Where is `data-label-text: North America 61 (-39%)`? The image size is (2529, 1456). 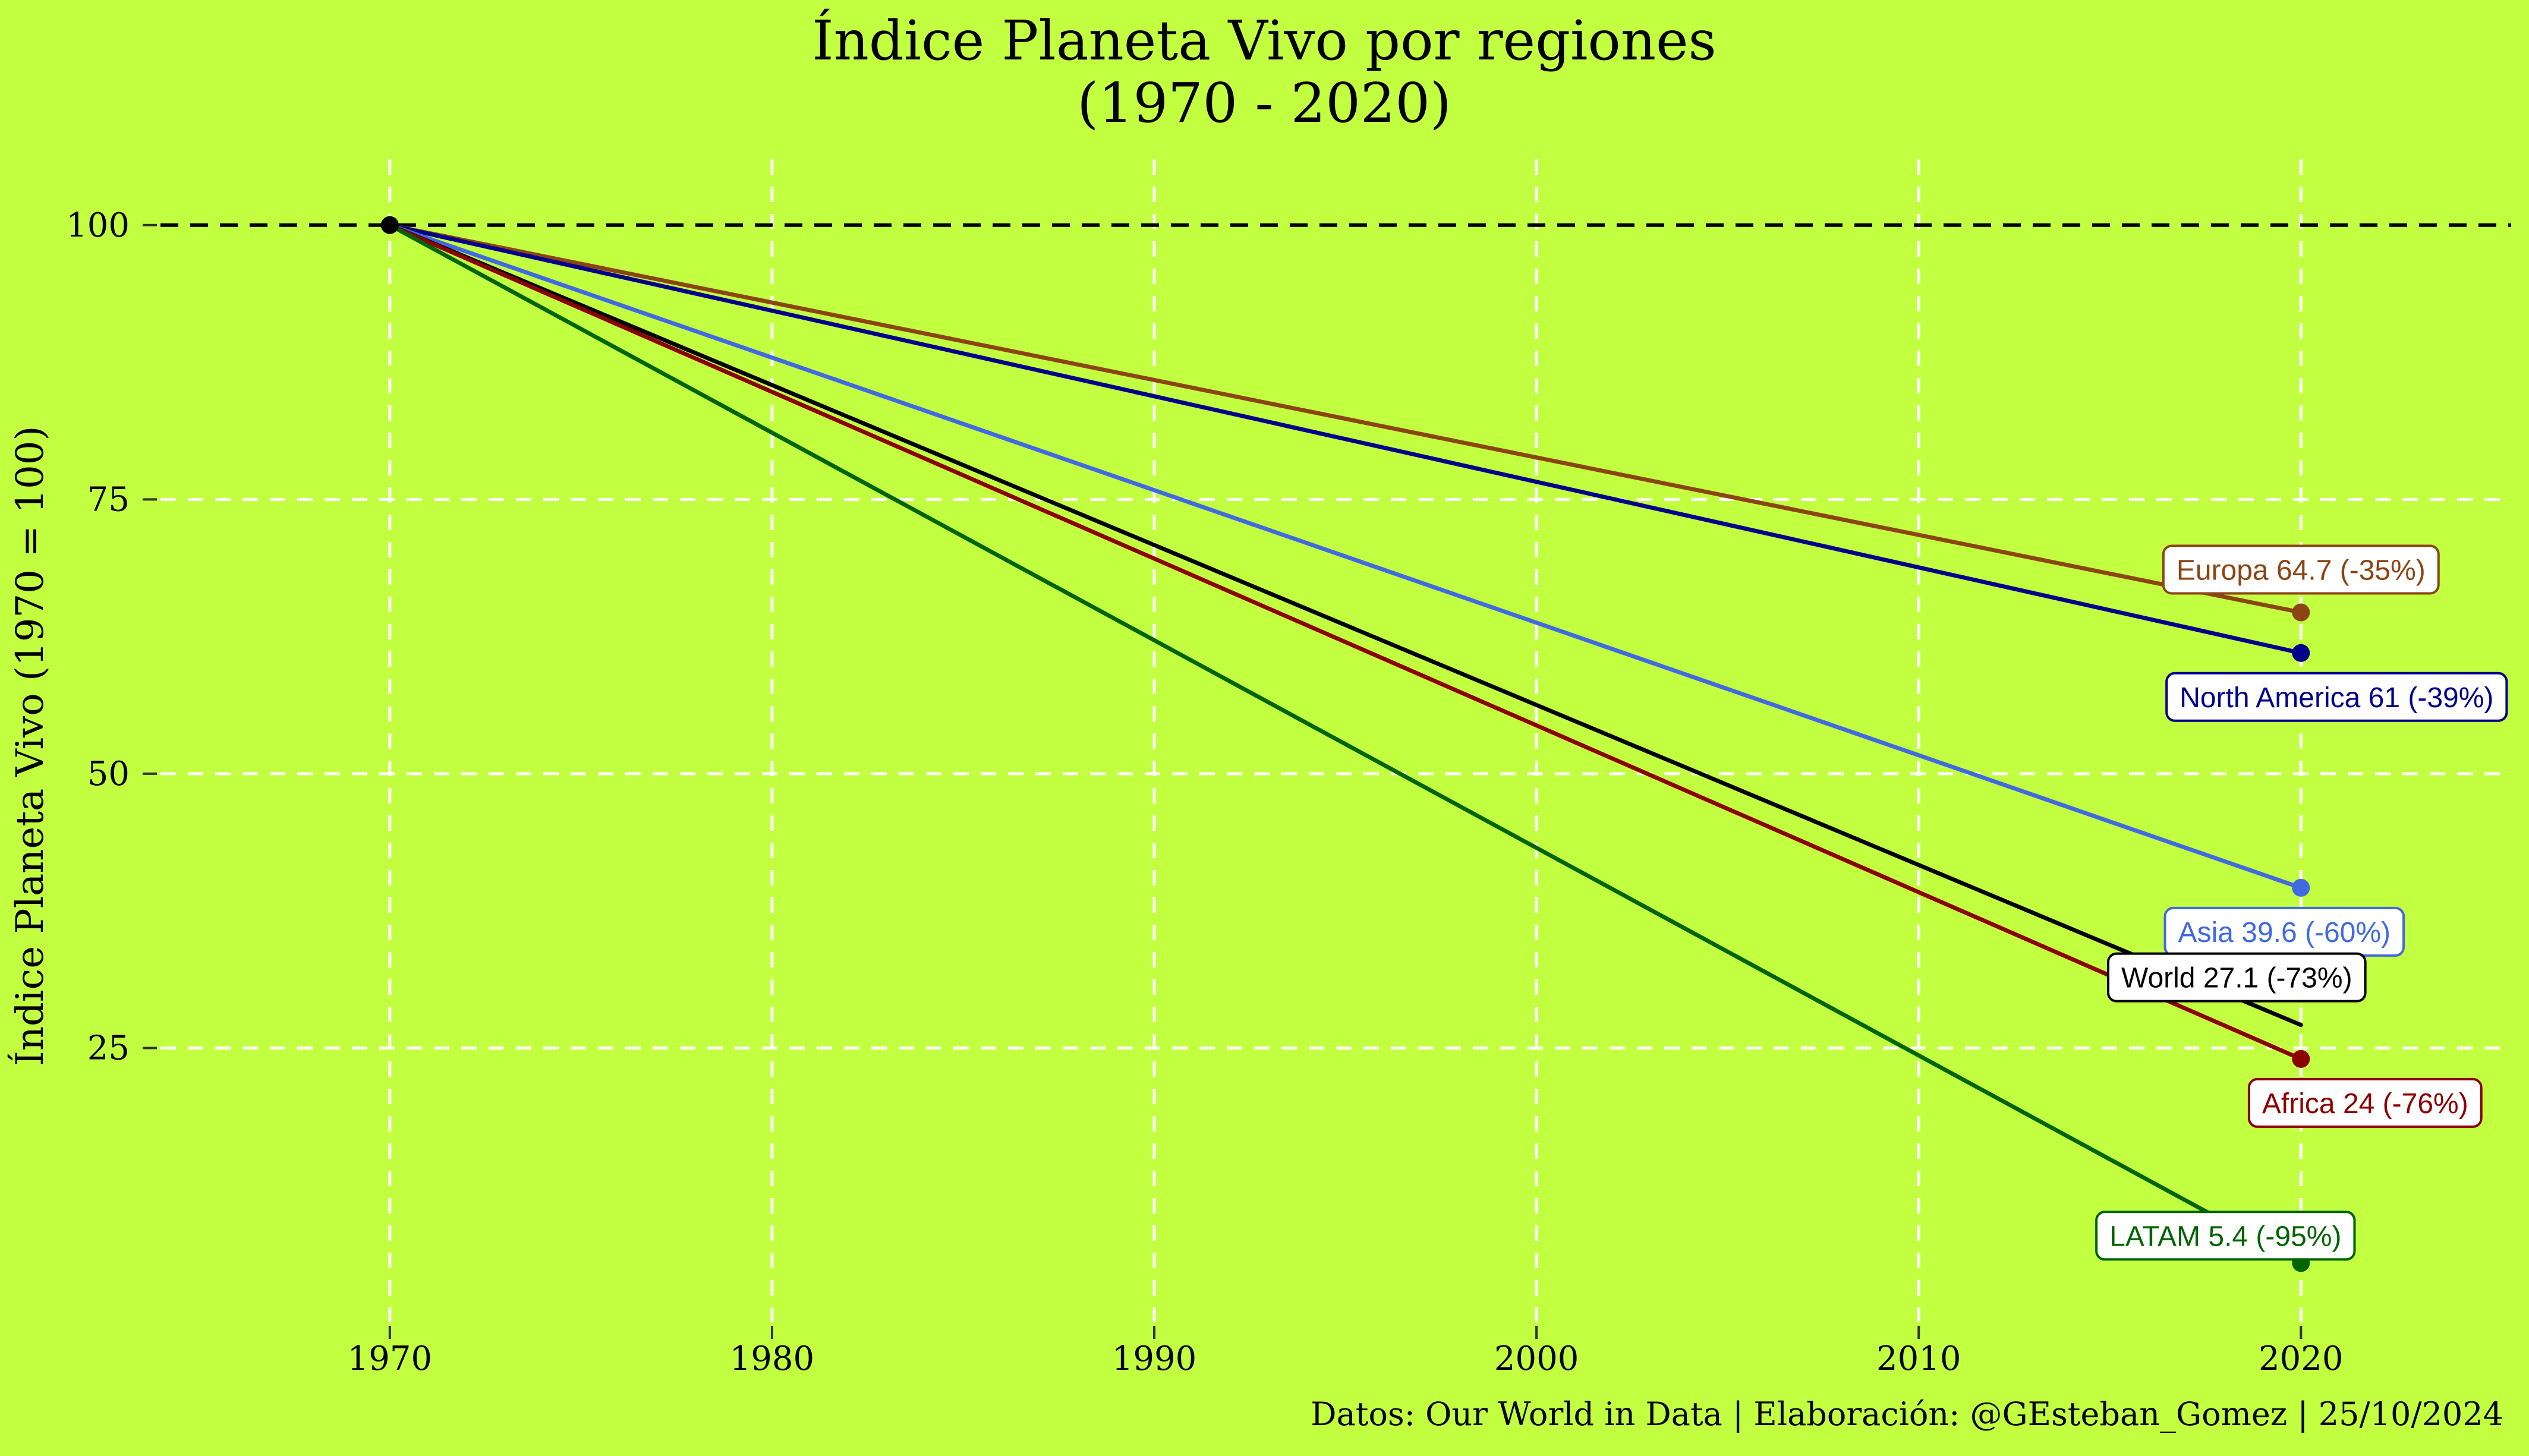 data-label-text: North America 61 (-39%) is located at coordinates (2336, 698).